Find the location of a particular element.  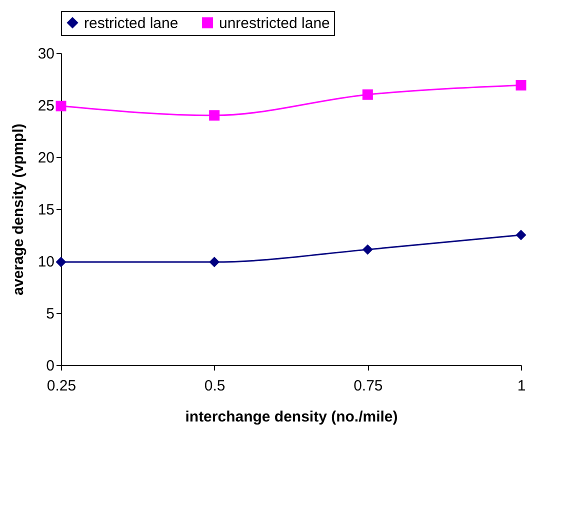

y-tick-label: 5 is located at coordinates (50, 314).